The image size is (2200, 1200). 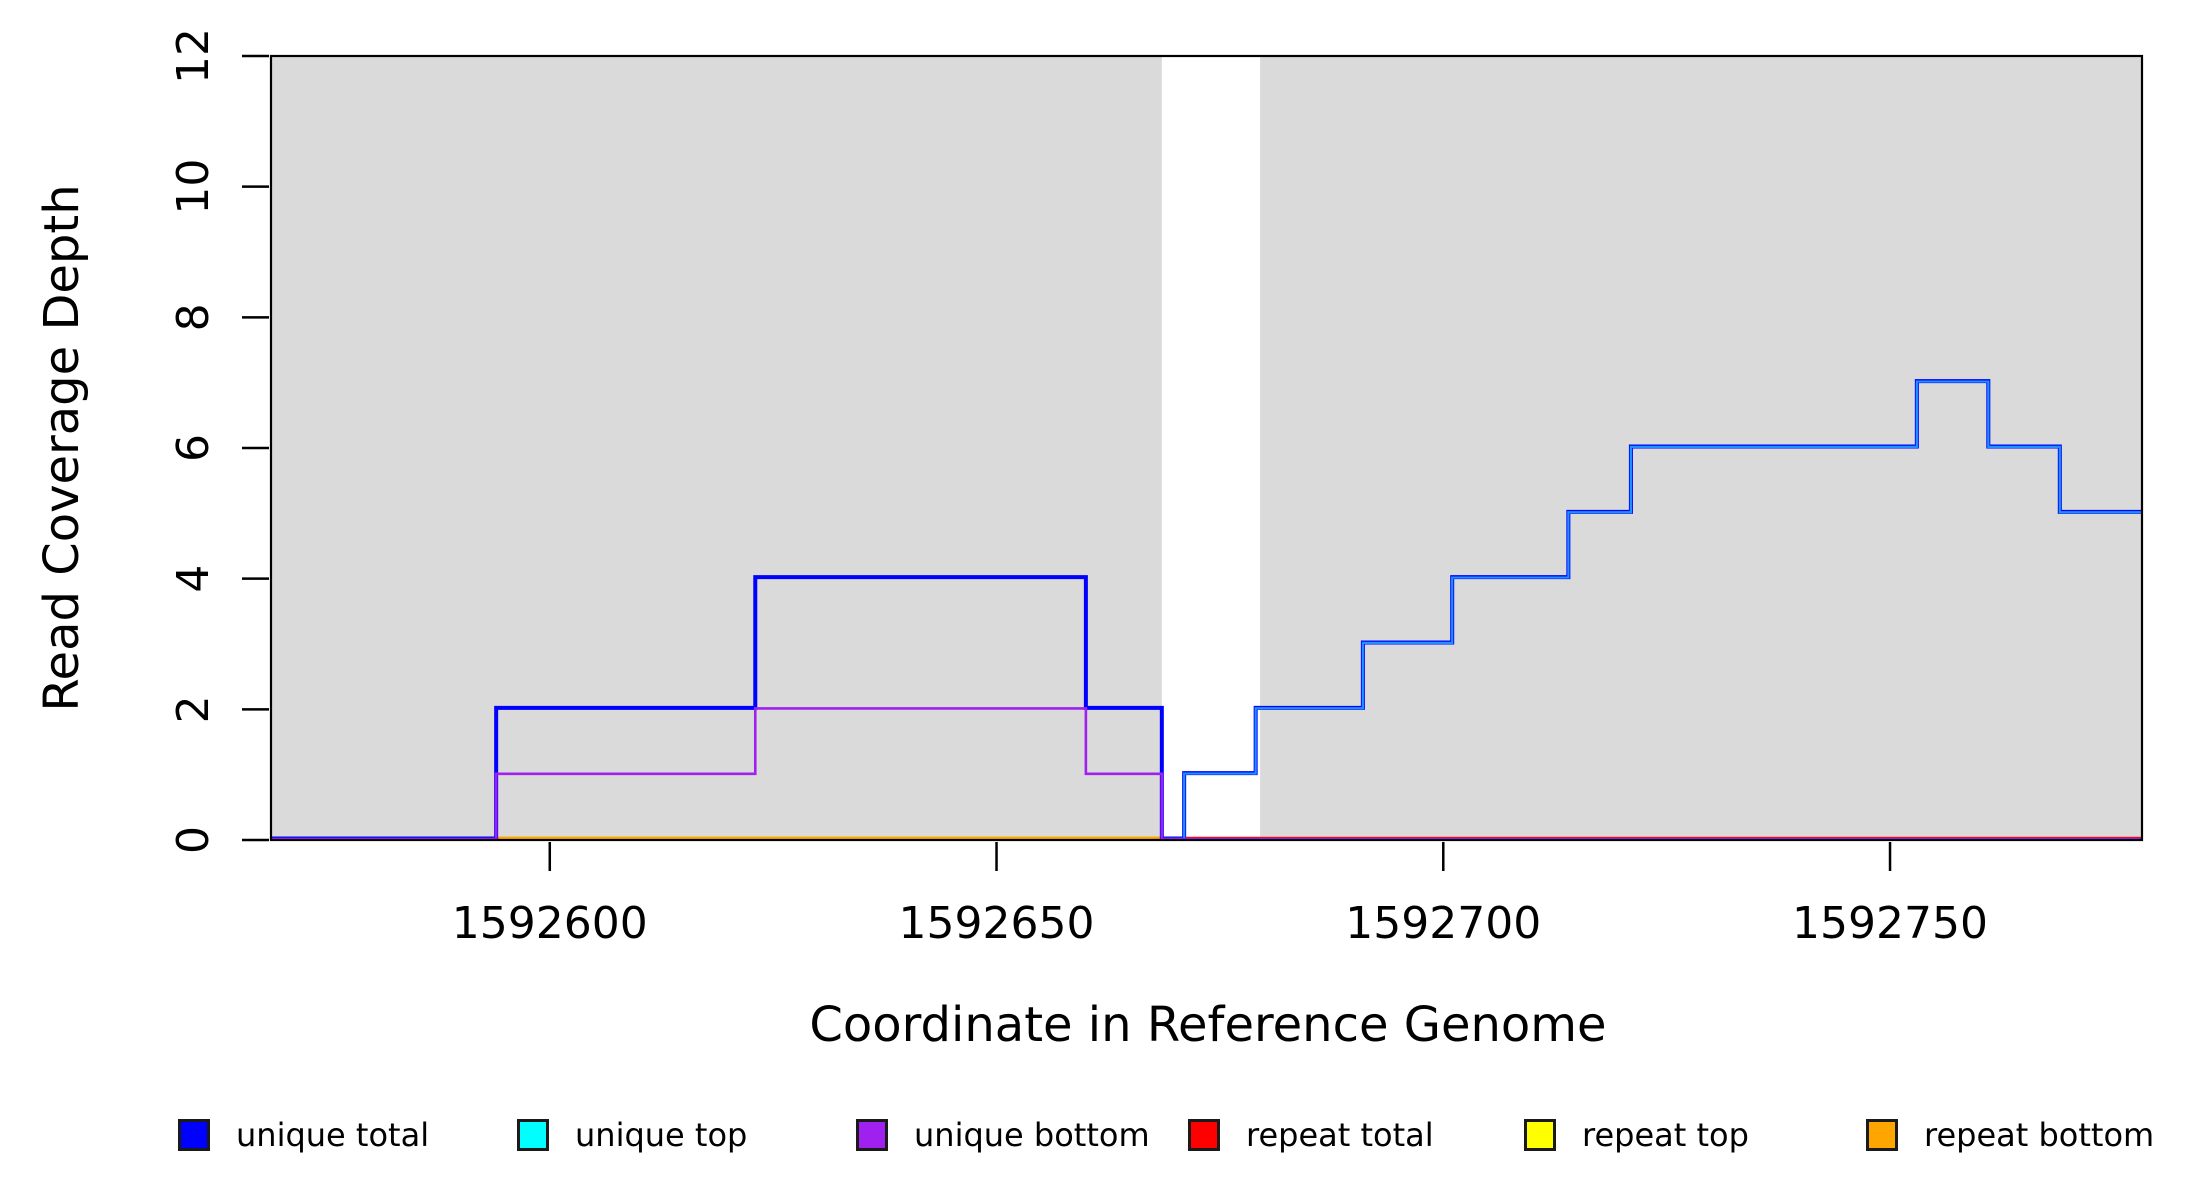 I want to click on legend-swatch-repeat-top, so click(x=1540, y=1135).